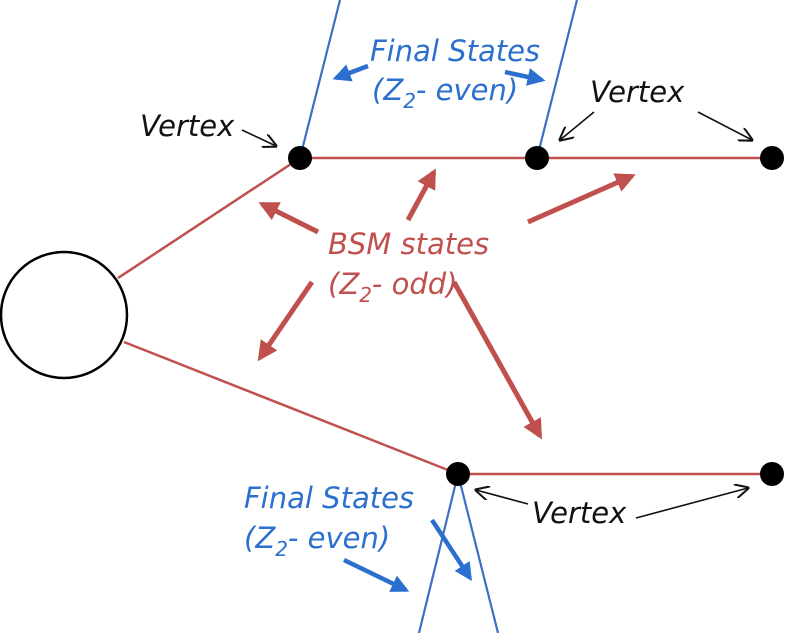 Image resolution: width=786 pixels, height=633 pixels. I want to click on vertex-dot-upper-right, so click(772, 158).